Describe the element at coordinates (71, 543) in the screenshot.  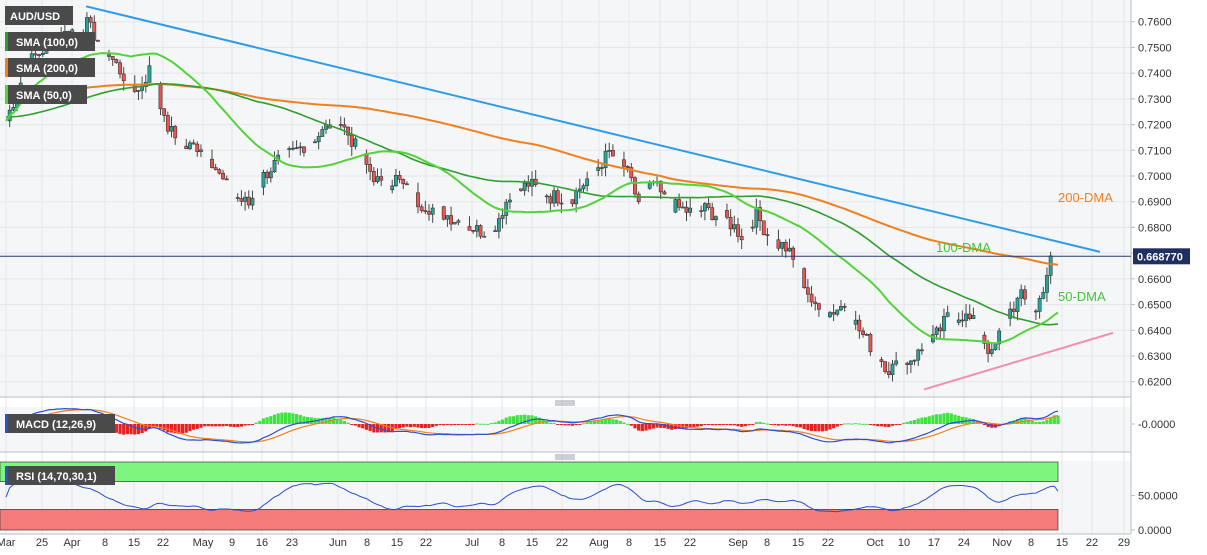
I see `x-tick-label: Apr` at that location.